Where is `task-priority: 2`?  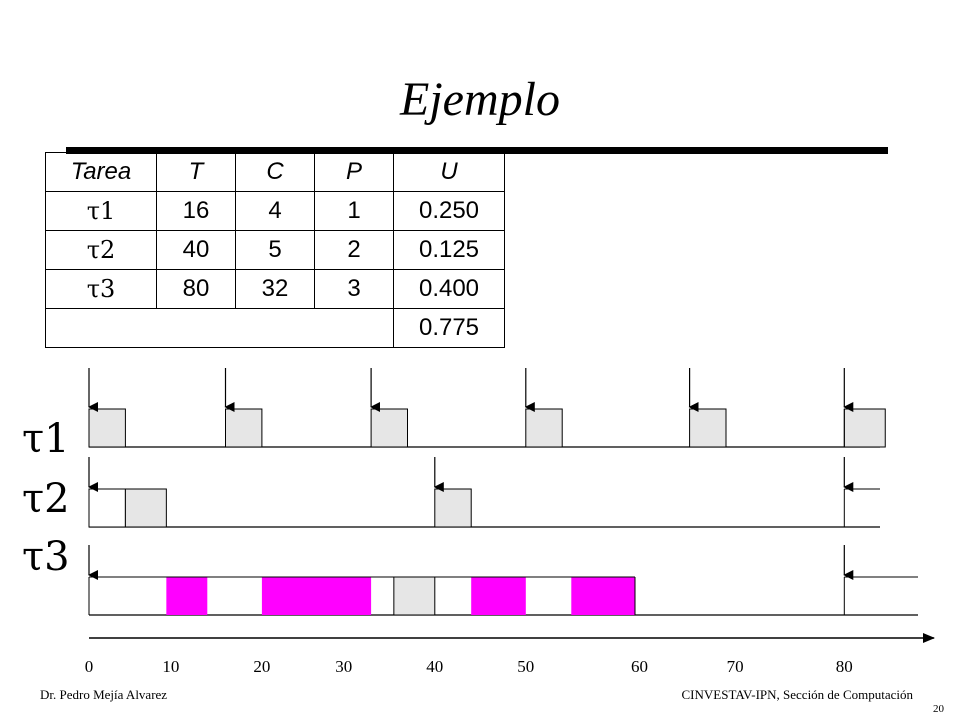
task-priority: 2 is located at coordinates (354, 250).